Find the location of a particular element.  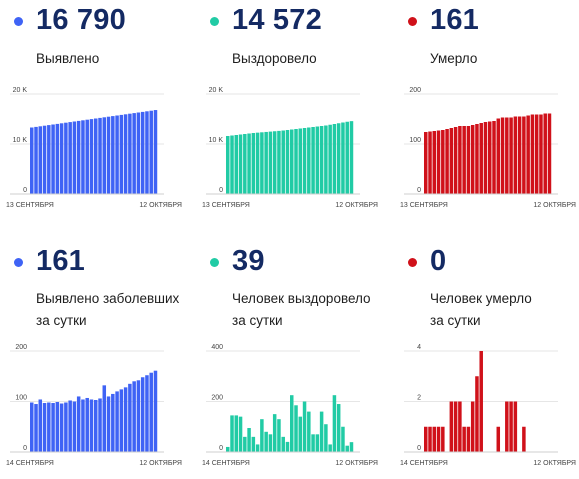

recovered-chart: 0 10 K 20 K 13 СЕНТЯБРЯ 12 ОКТЯБРЯ is located at coordinates (290, 148).